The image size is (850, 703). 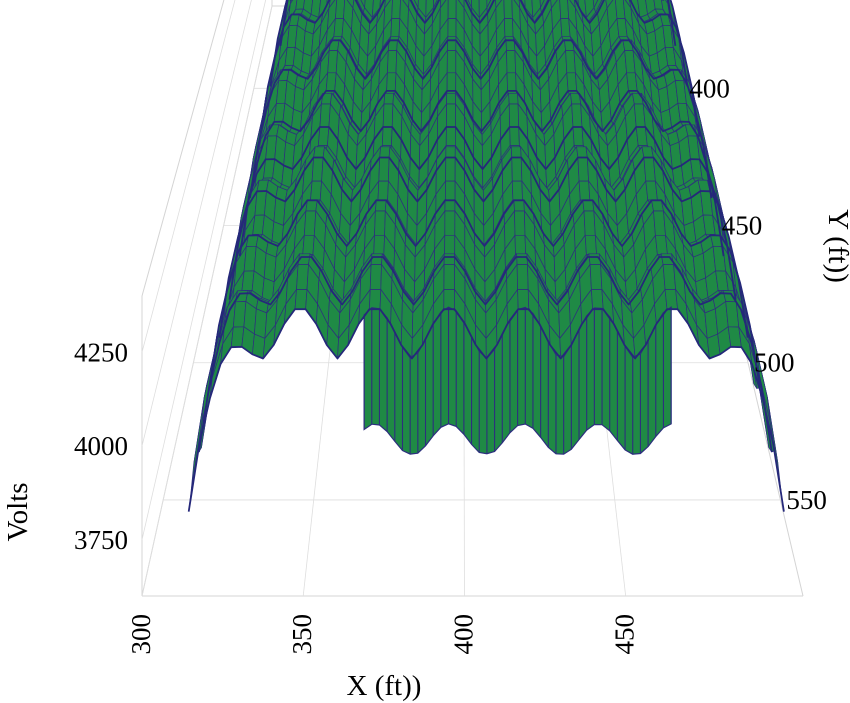 What do you see at coordinates (101, 540) in the screenshot?
I see `z-tick-label: 3750` at bounding box center [101, 540].